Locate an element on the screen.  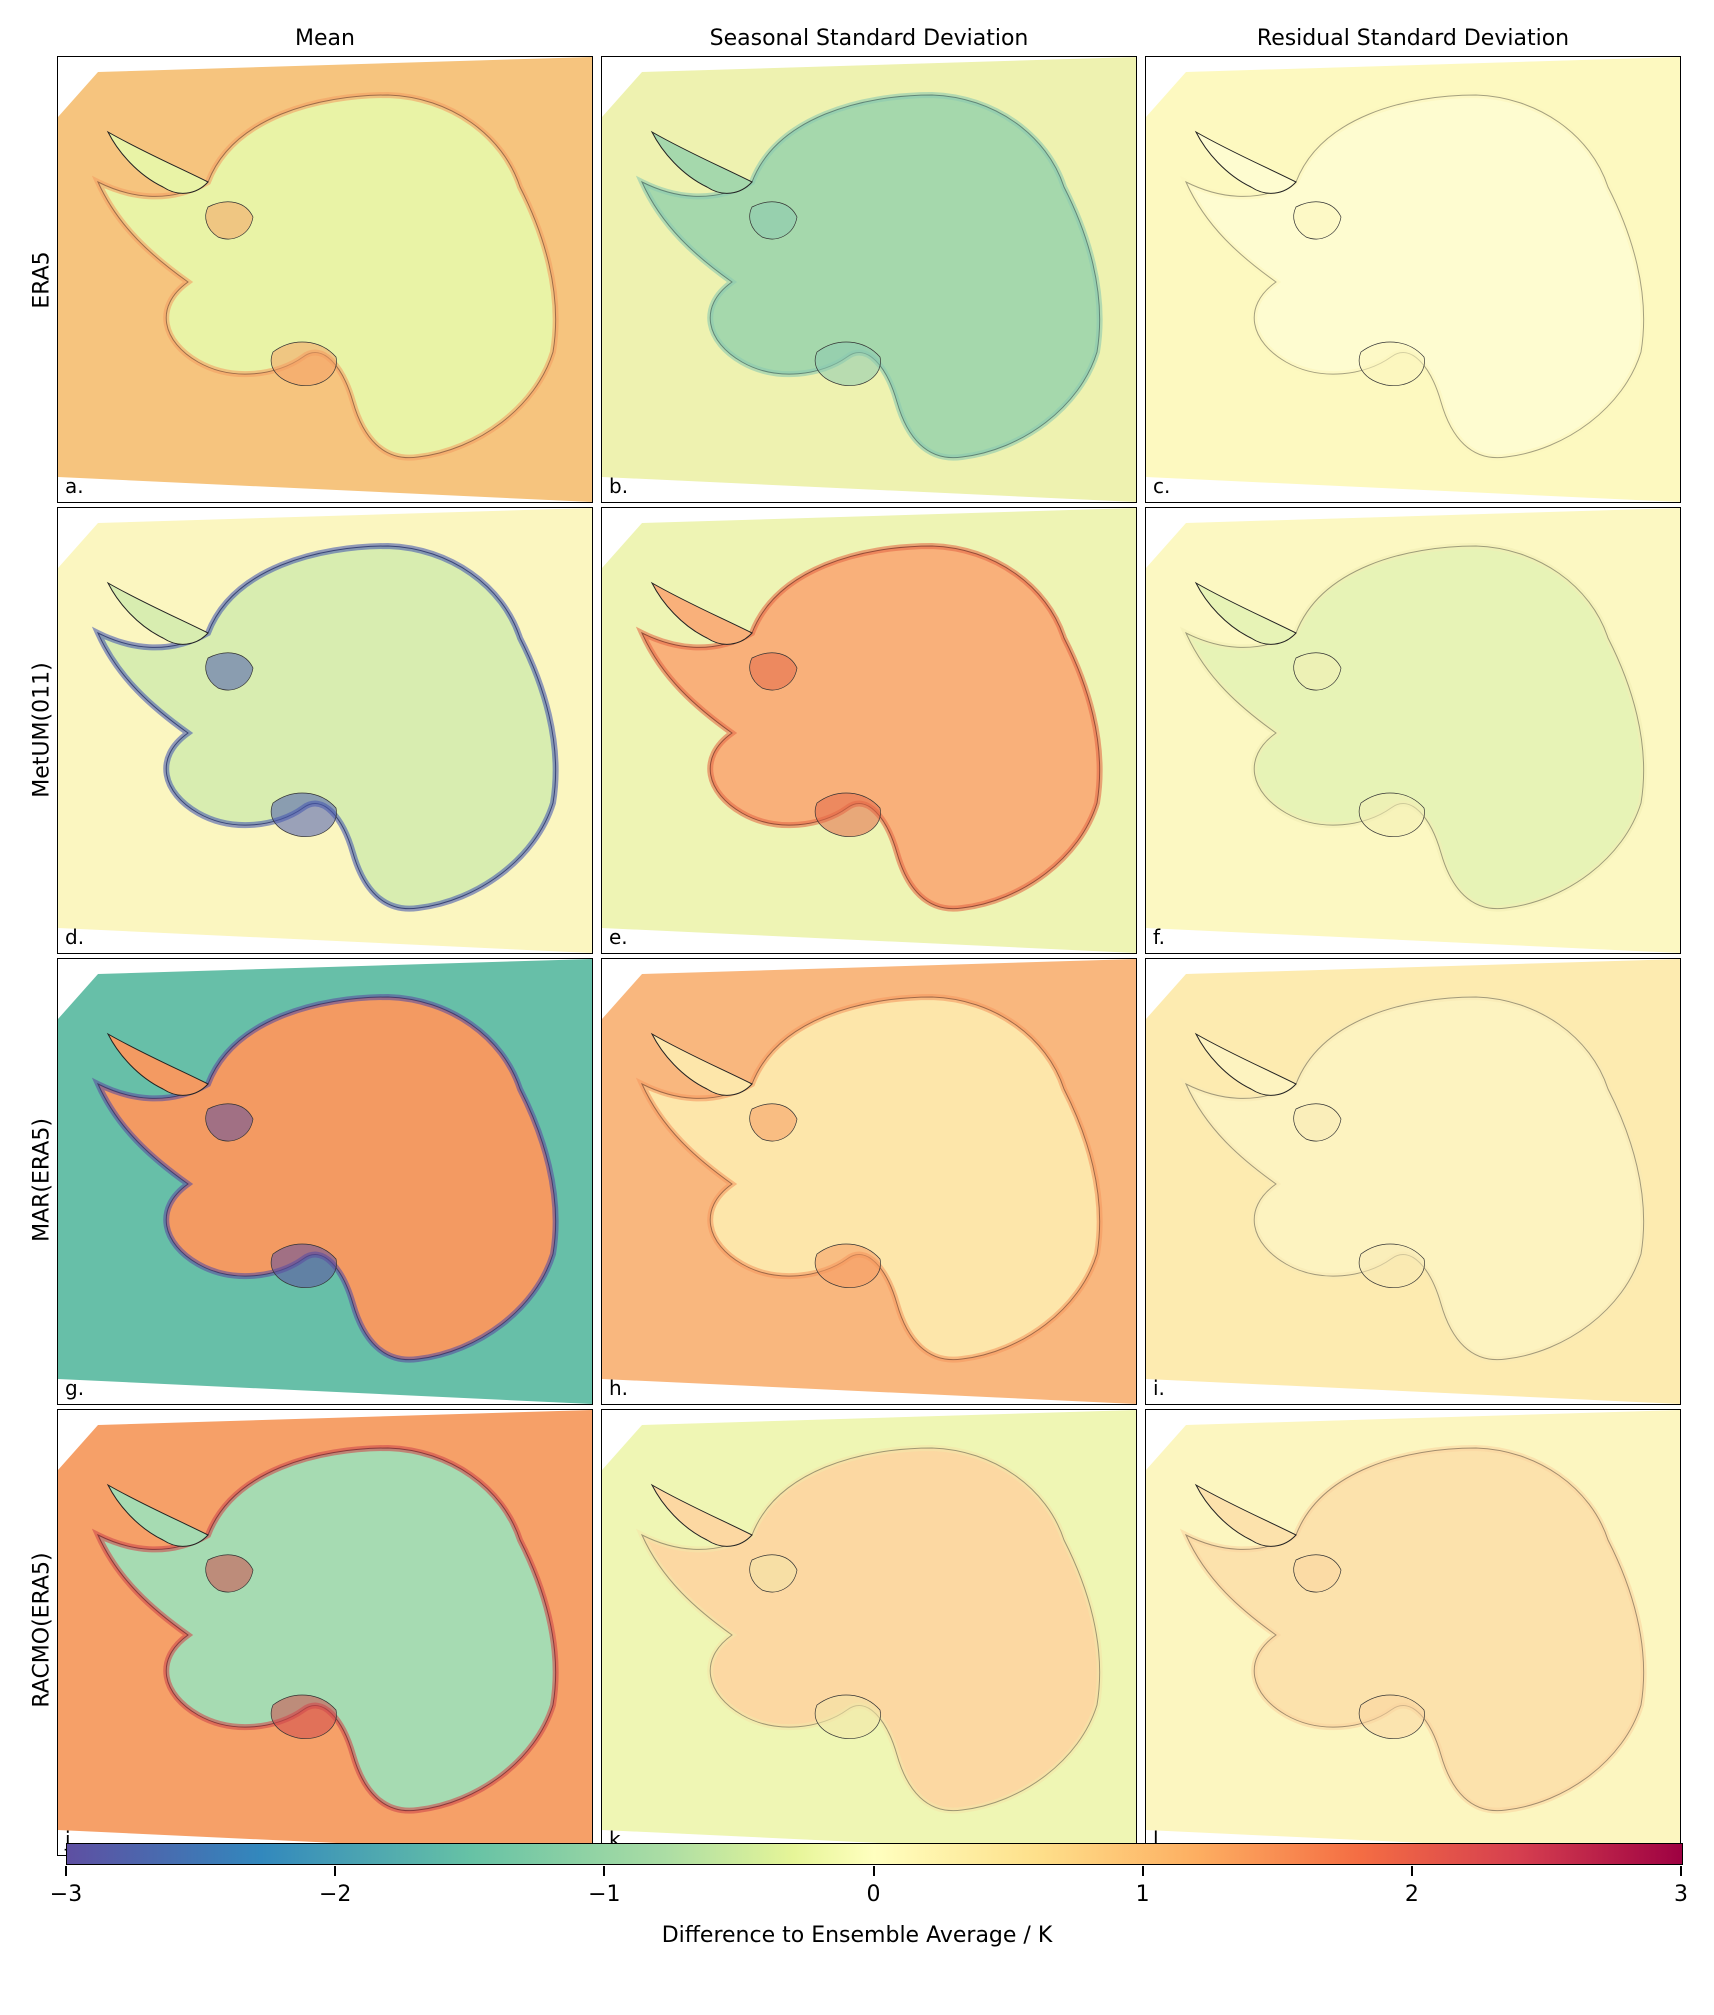
panel-letter: g. is located at coordinates (75, 1388).